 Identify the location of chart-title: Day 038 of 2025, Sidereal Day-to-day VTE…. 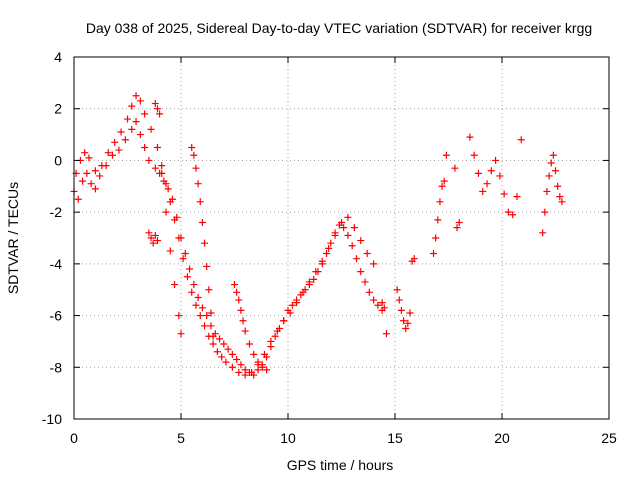
(339, 28).